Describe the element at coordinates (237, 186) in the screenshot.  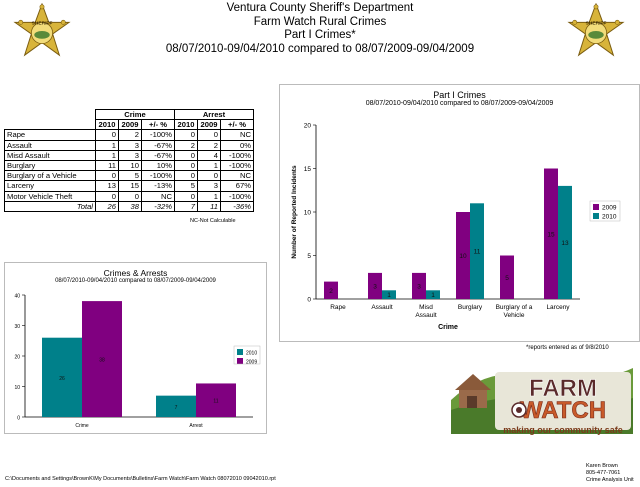
I see `table-cell: 67%` at that location.